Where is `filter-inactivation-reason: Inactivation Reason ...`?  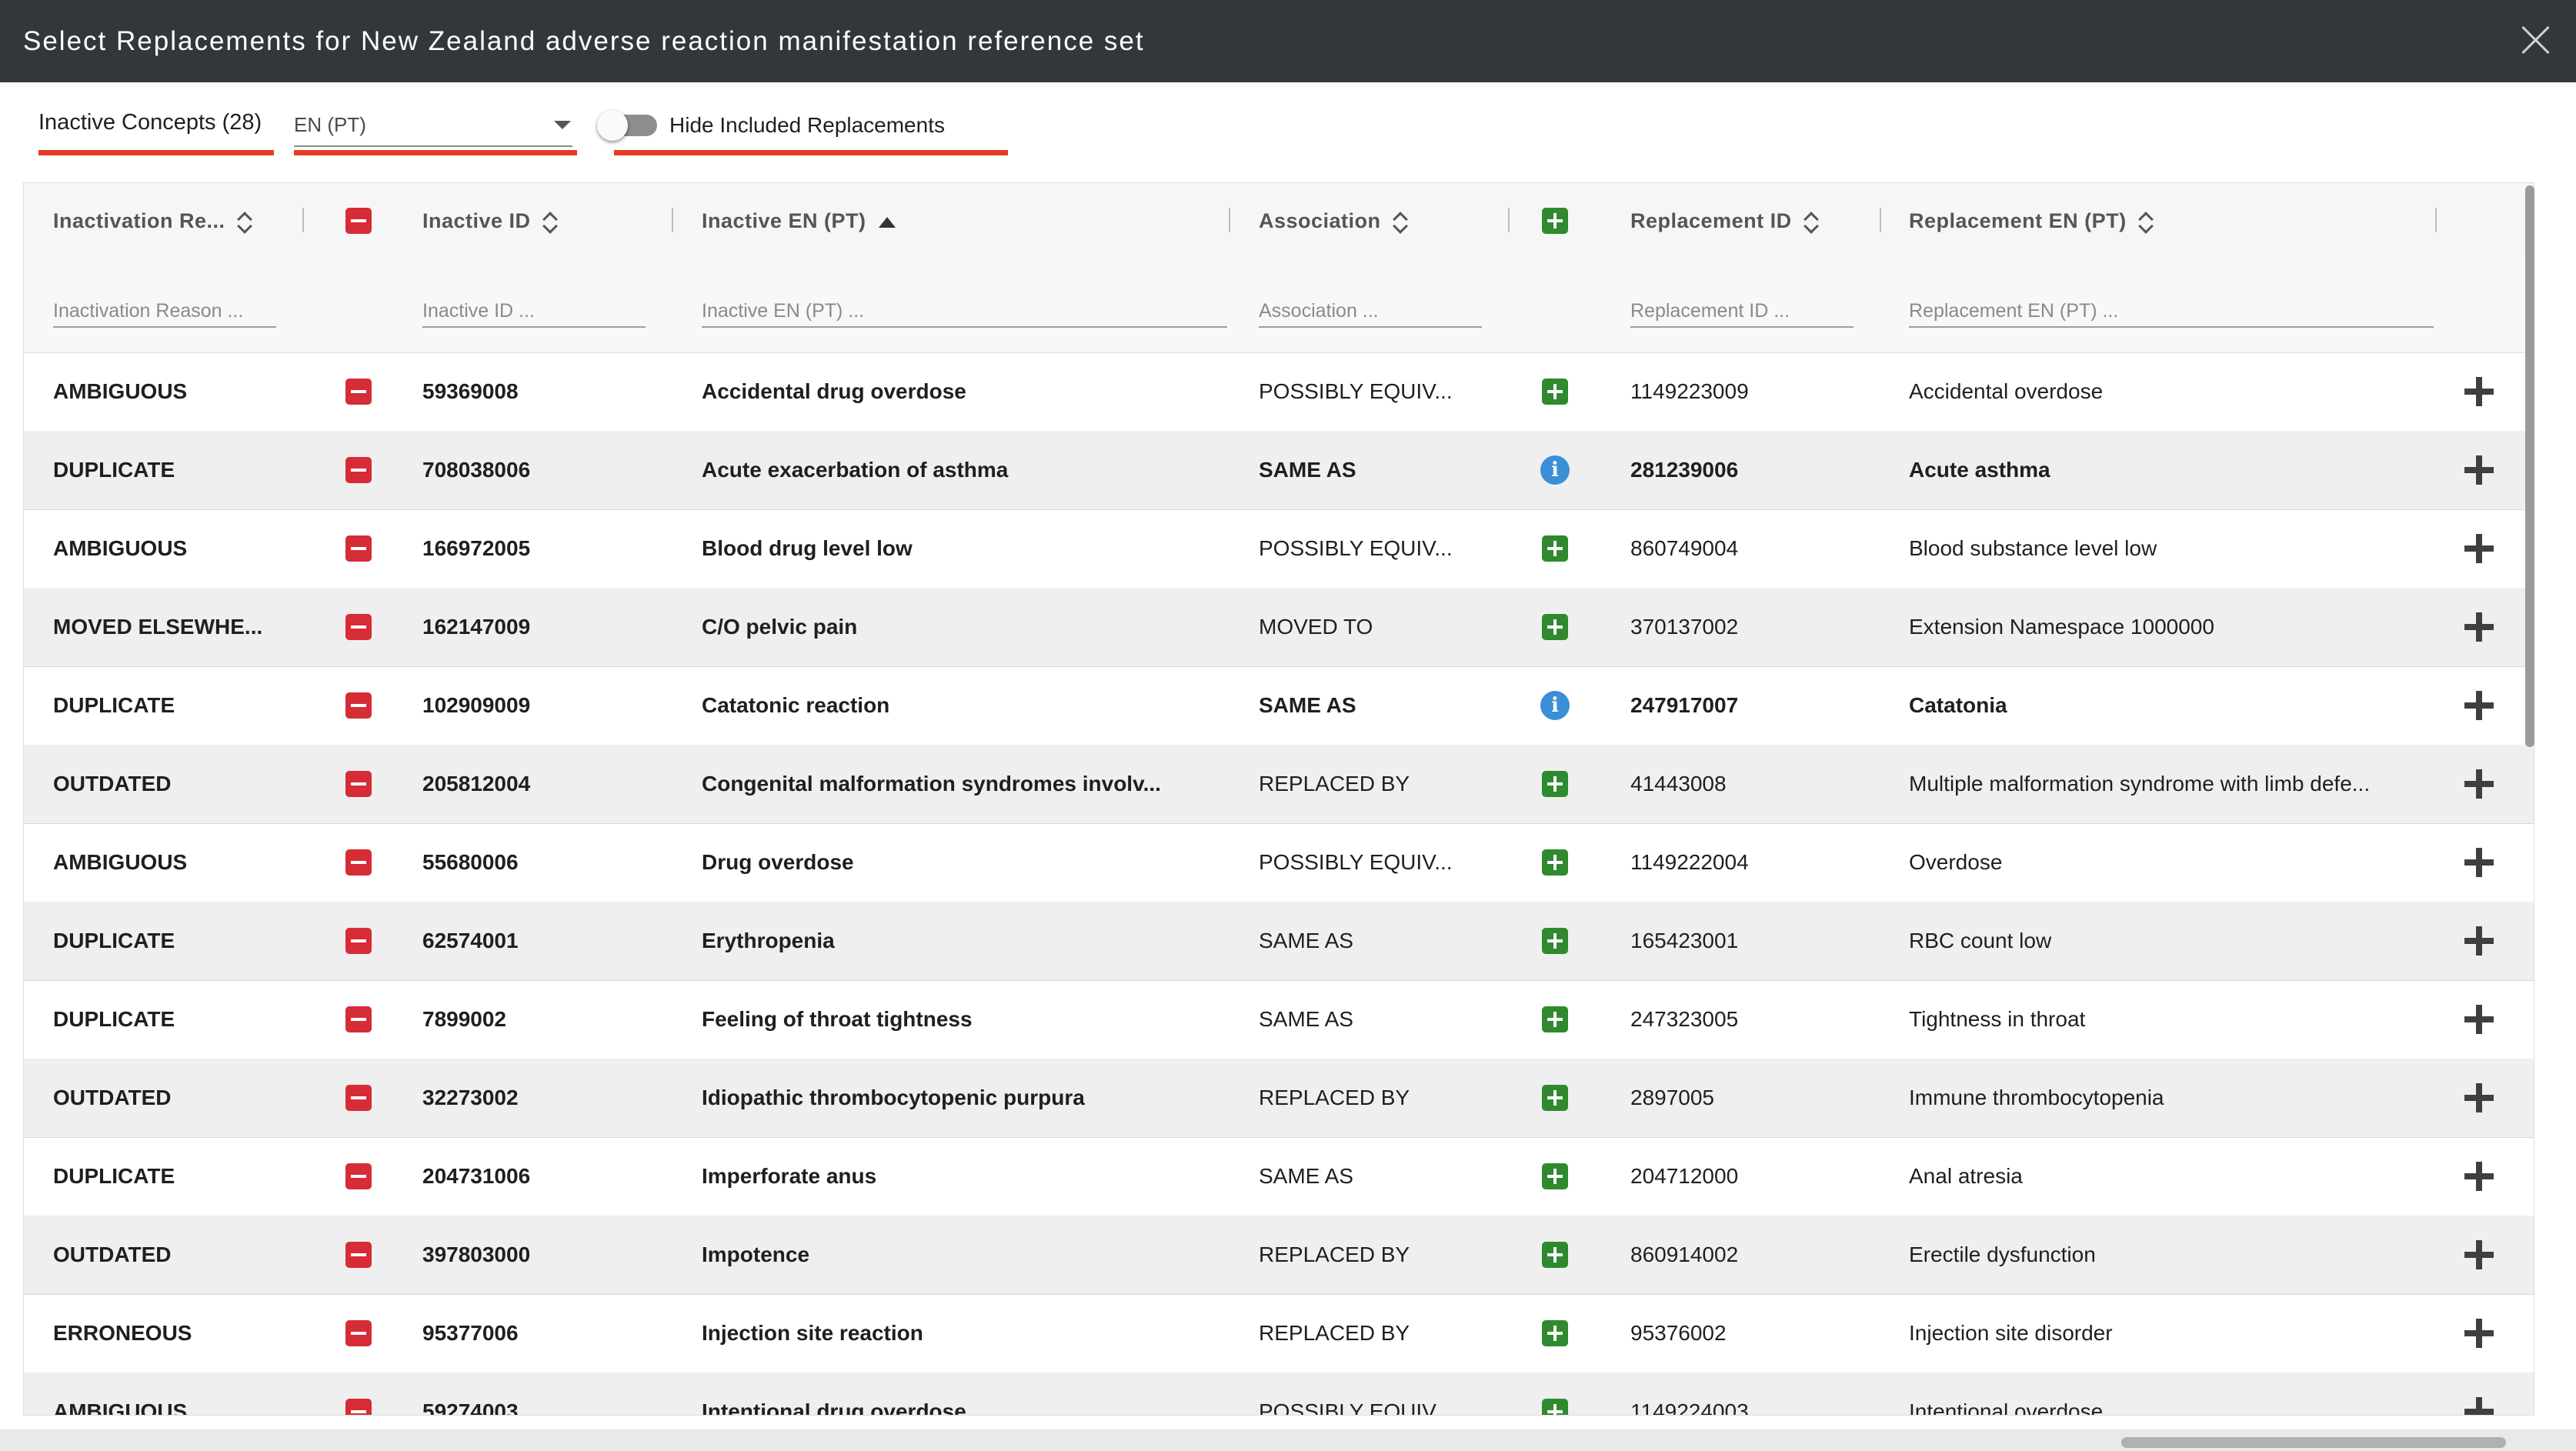
filter-inactivation-reason: Inactivation Reason ... is located at coordinates (165, 312).